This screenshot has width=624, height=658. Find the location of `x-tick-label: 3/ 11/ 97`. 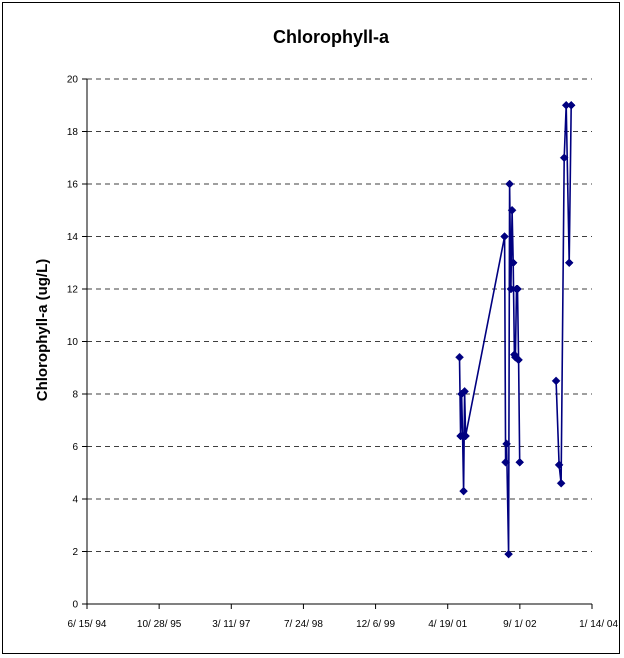

x-tick-label: 3/ 11/ 97 is located at coordinates (231, 624).